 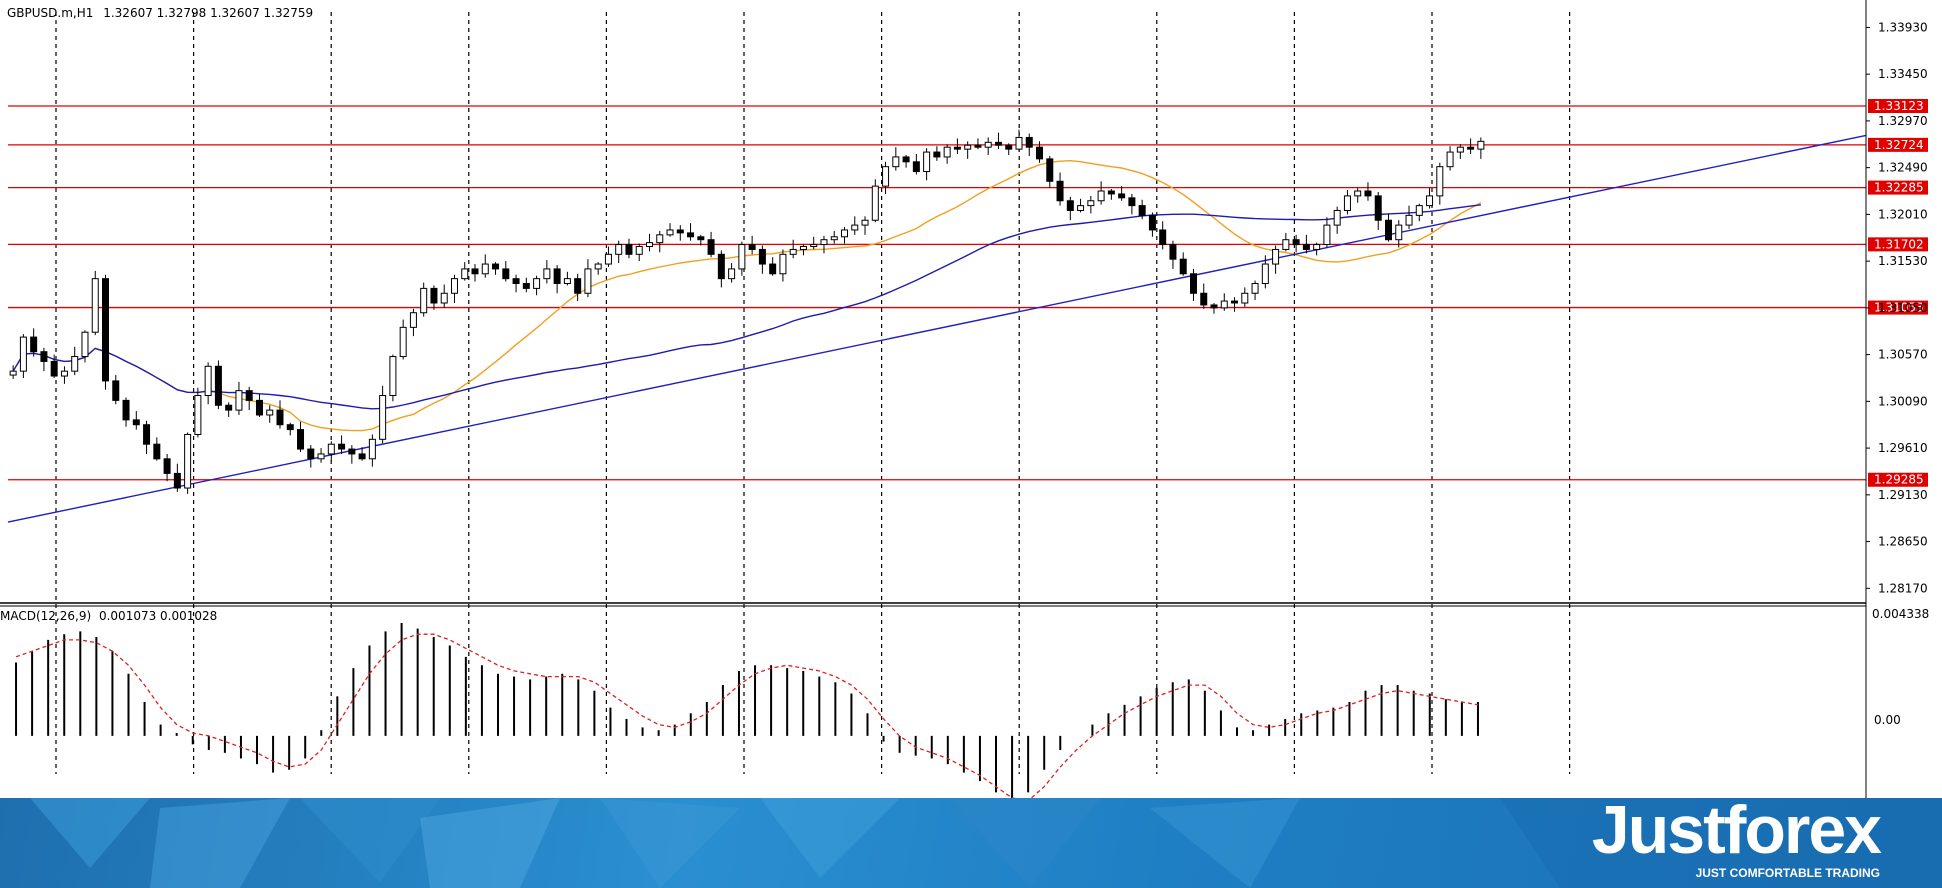 What do you see at coordinates (108, 616) in the screenshot?
I see `macd-header: MACD(12,26,9) 0.001073 0.001028` at bounding box center [108, 616].